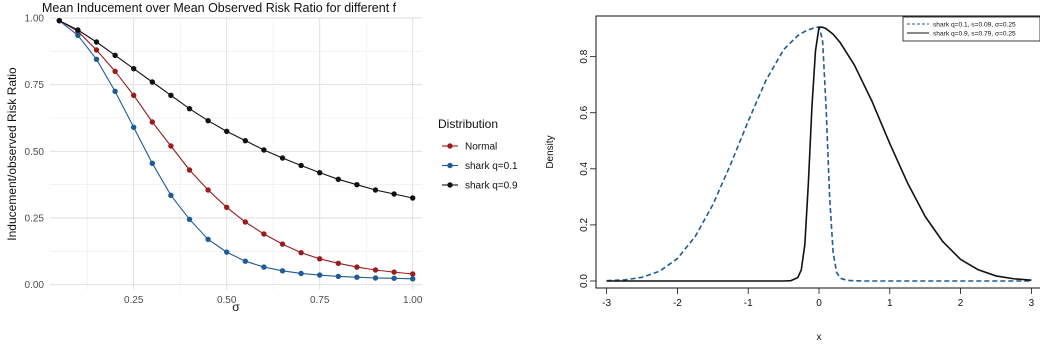 Image resolution: width=1040 pixels, height=349 pixels. Describe the element at coordinates (273, 300) in the screenshot. I see `left-x-tick-labels: 0.25 0.50 0.75 1.00` at that location.